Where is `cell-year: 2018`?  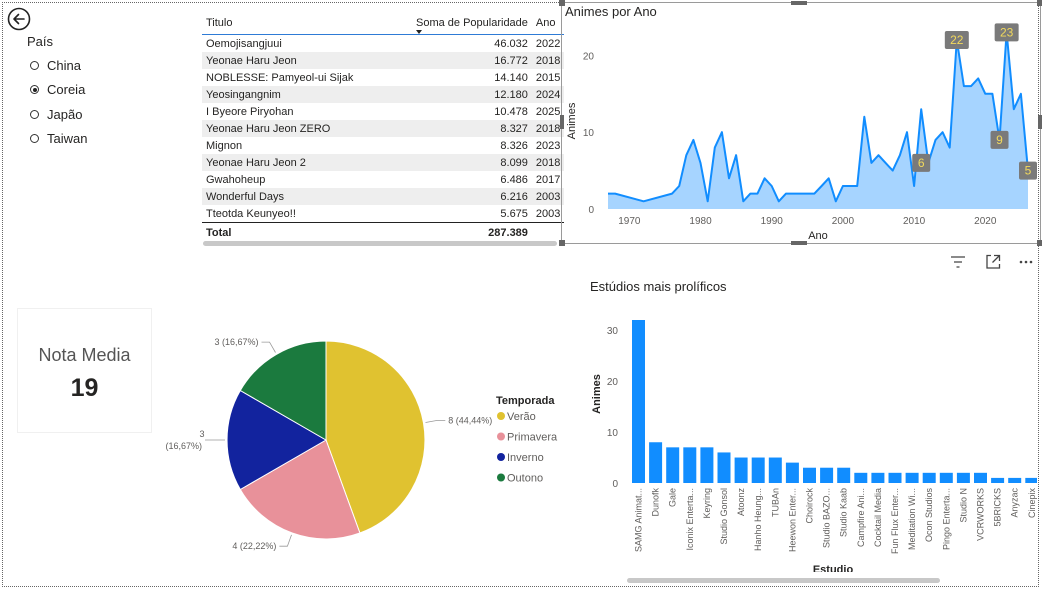 cell-year: 2018 is located at coordinates (548, 60).